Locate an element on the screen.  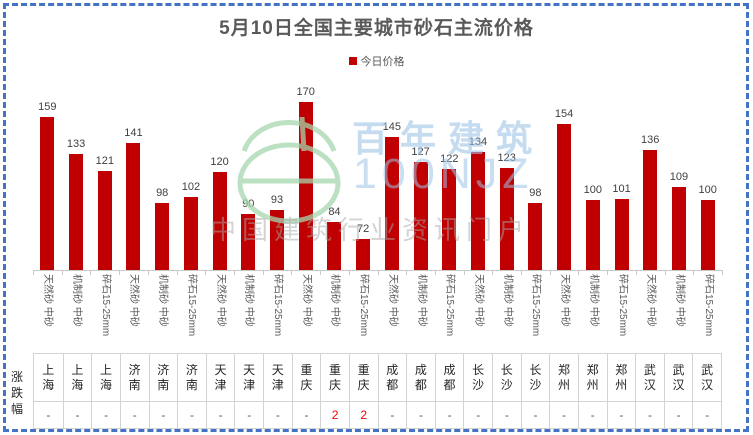
legend: 今日价格 is located at coordinates (376, 61).